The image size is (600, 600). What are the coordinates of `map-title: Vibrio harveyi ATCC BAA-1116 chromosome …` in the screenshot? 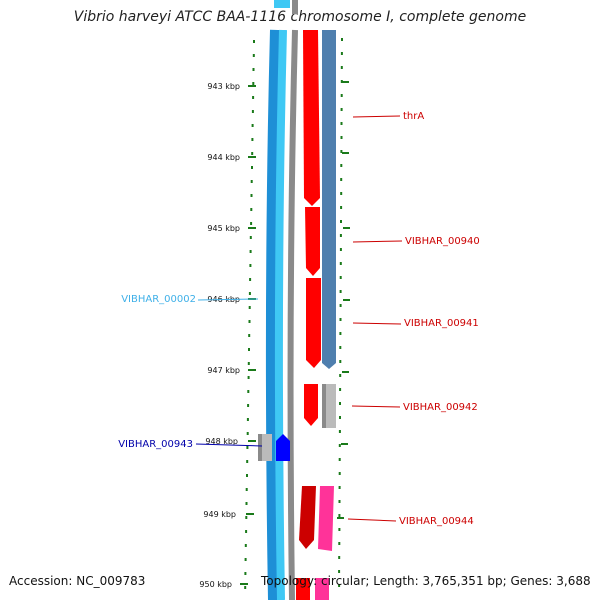 It's located at (300, 17).